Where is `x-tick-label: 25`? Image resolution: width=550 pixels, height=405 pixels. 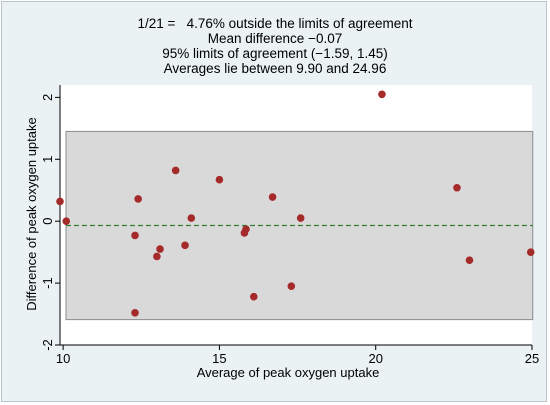 x-tick-label: 25 is located at coordinates (532, 358).